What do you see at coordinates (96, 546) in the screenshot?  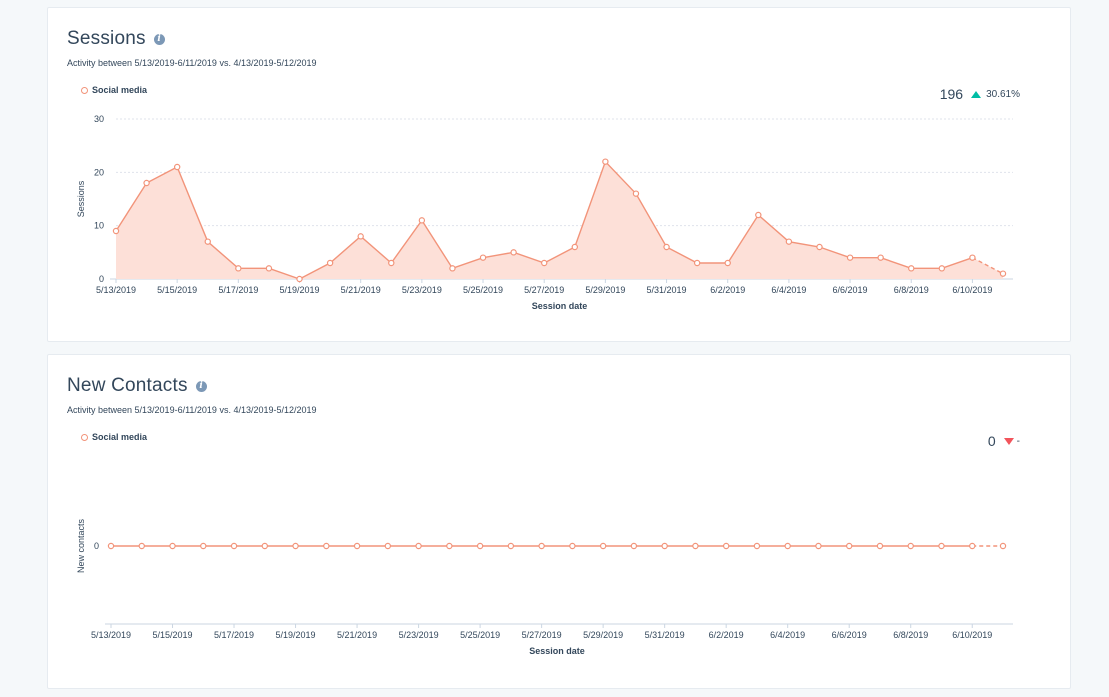 I see `new-contacts-y-tick-label: 0` at bounding box center [96, 546].